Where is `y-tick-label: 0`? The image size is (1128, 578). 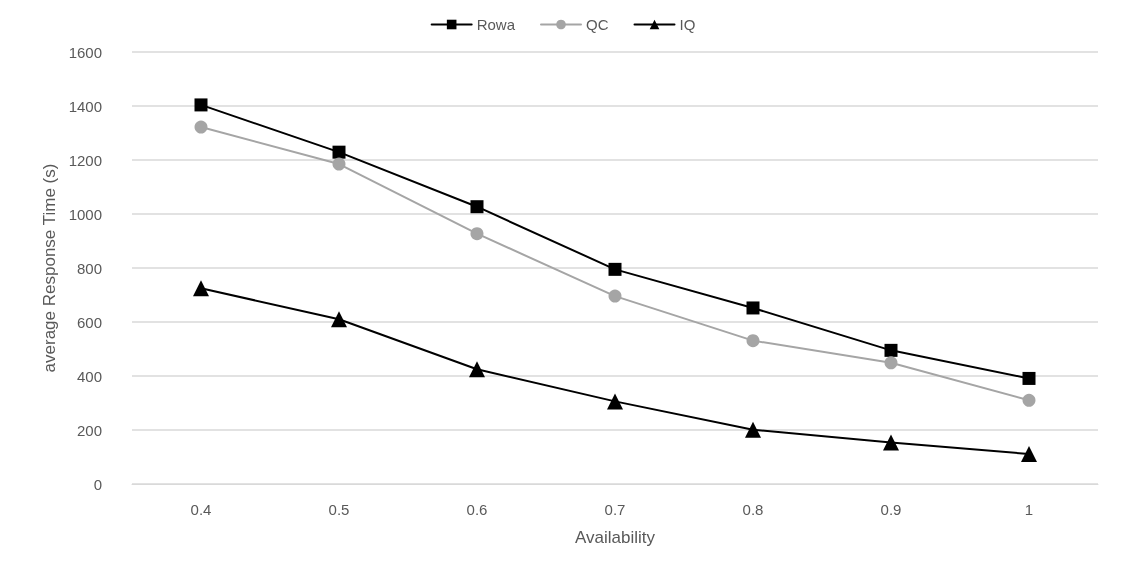
y-tick-label: 0 is located at coordinates (97, 484).